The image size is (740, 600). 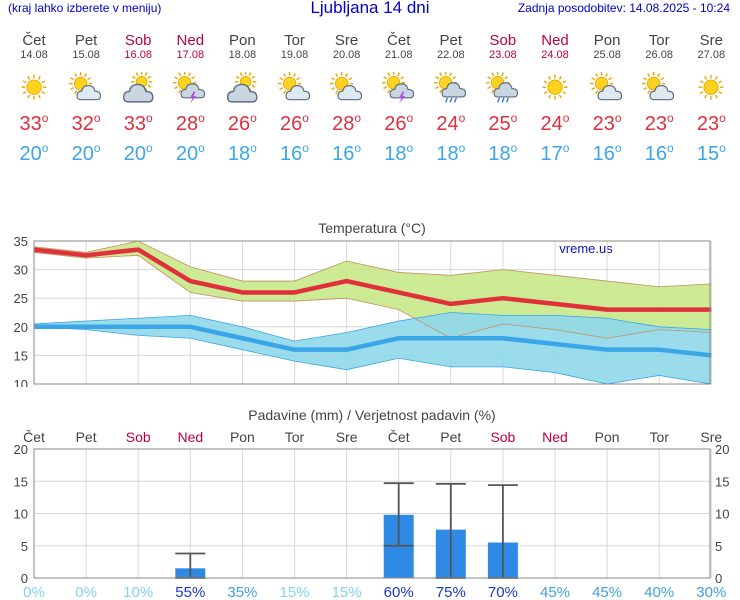 What do you see at coordinates (21, 327) in the screenshot?
I see `y-tick-label: 20` at bounding box center [21, 327].